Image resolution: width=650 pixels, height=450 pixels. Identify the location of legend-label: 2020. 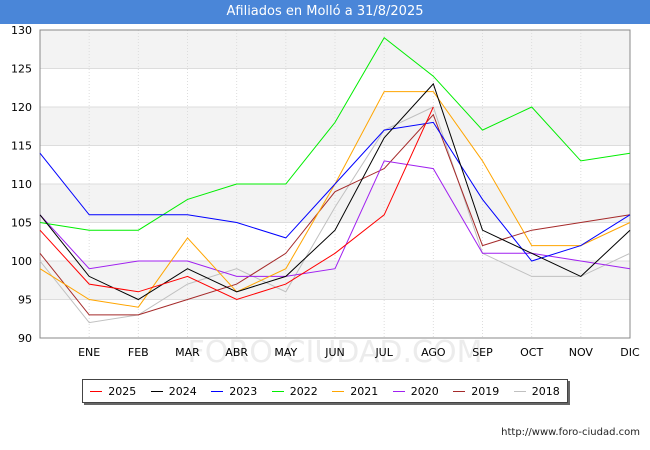
(424, 391).